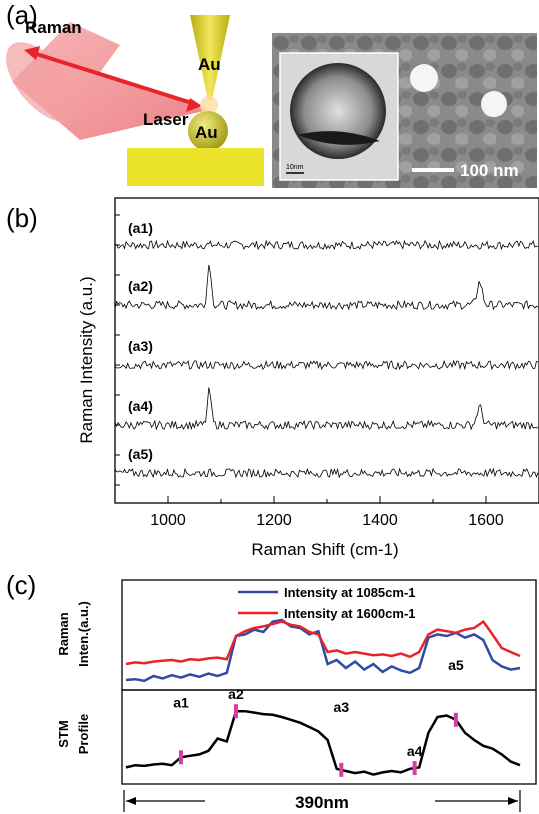 This screenshot has width=539, height=814. Describe the element at coordinates (140, 346) in the screenshot. I see `spectrum-label-3: (a3)` at that location.